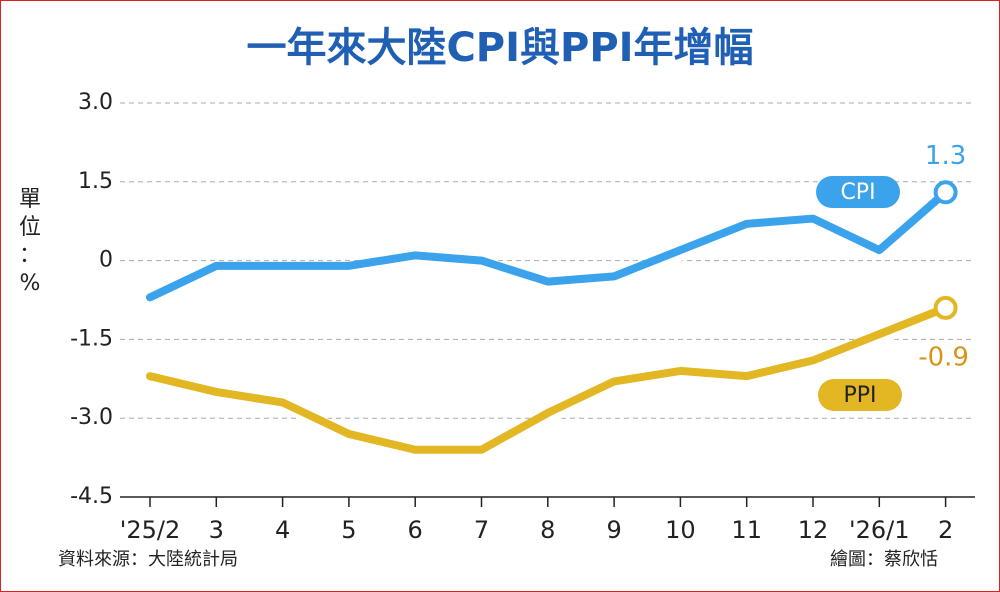 This screenshot has height=592, width=1000. I want to click on data-label: 1.3, so click(945, 156).